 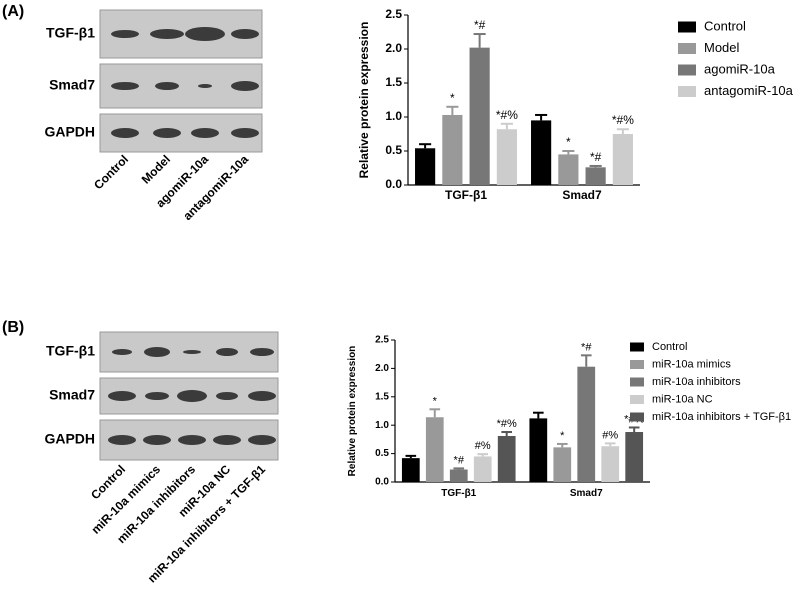 What do you see at coordinates (393, 184) in the screenshot?
I see `y-tick-label: 0.0` at bounding box center [393, 184].